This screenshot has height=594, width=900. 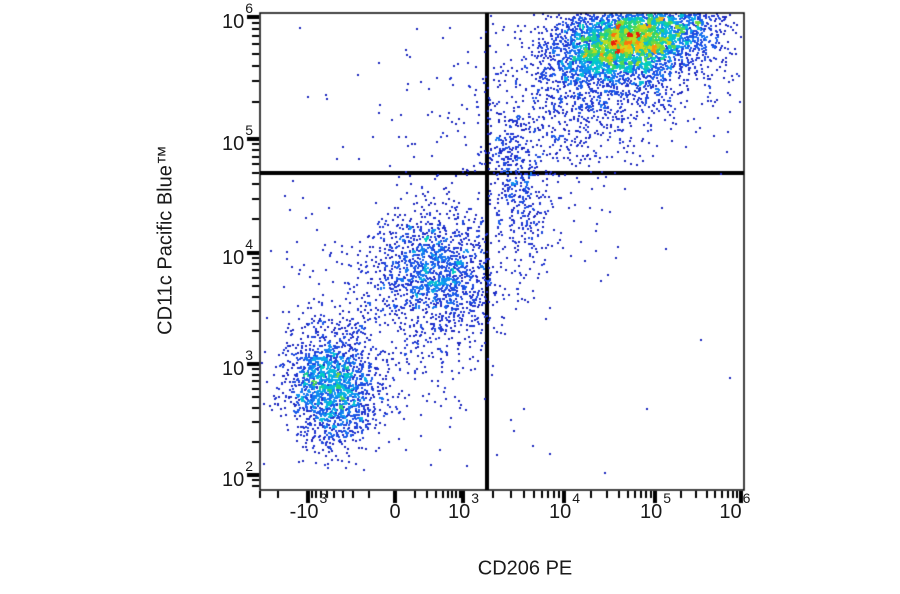 I want to click on y-tick-exponent: 5, so click(x=249, y=130).